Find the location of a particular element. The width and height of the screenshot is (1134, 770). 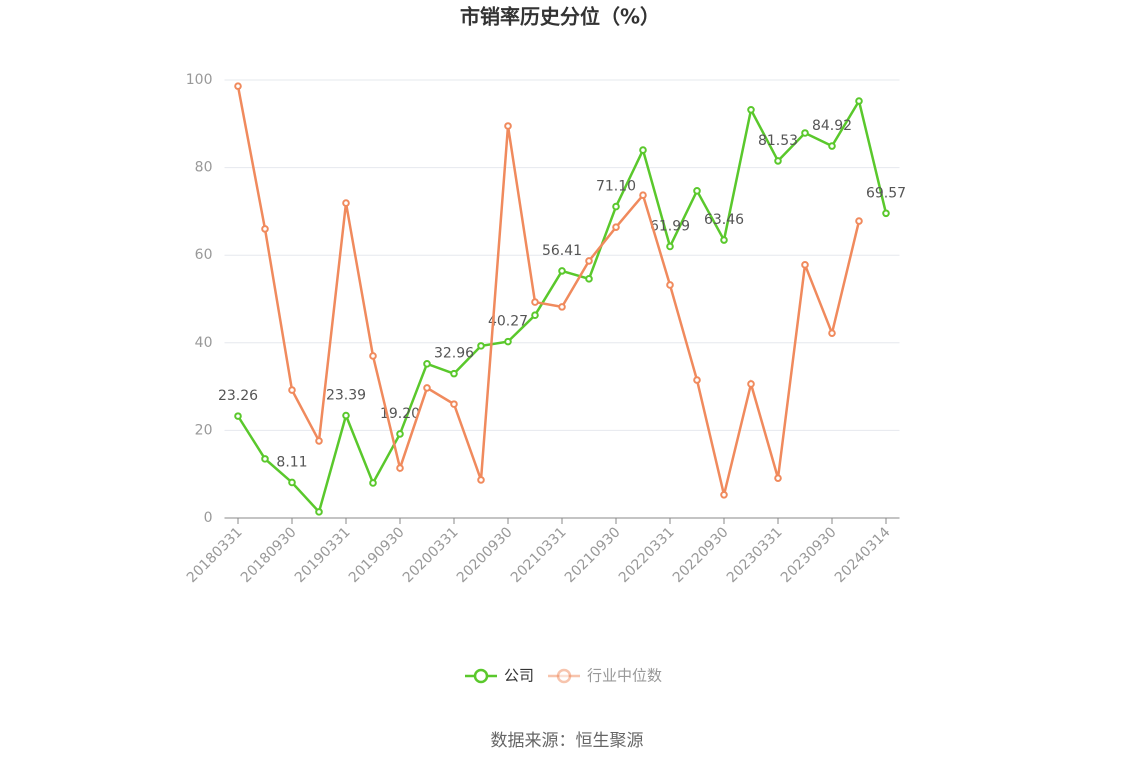

x-tick-label: 20200331 is located at coordinates (431, 555).